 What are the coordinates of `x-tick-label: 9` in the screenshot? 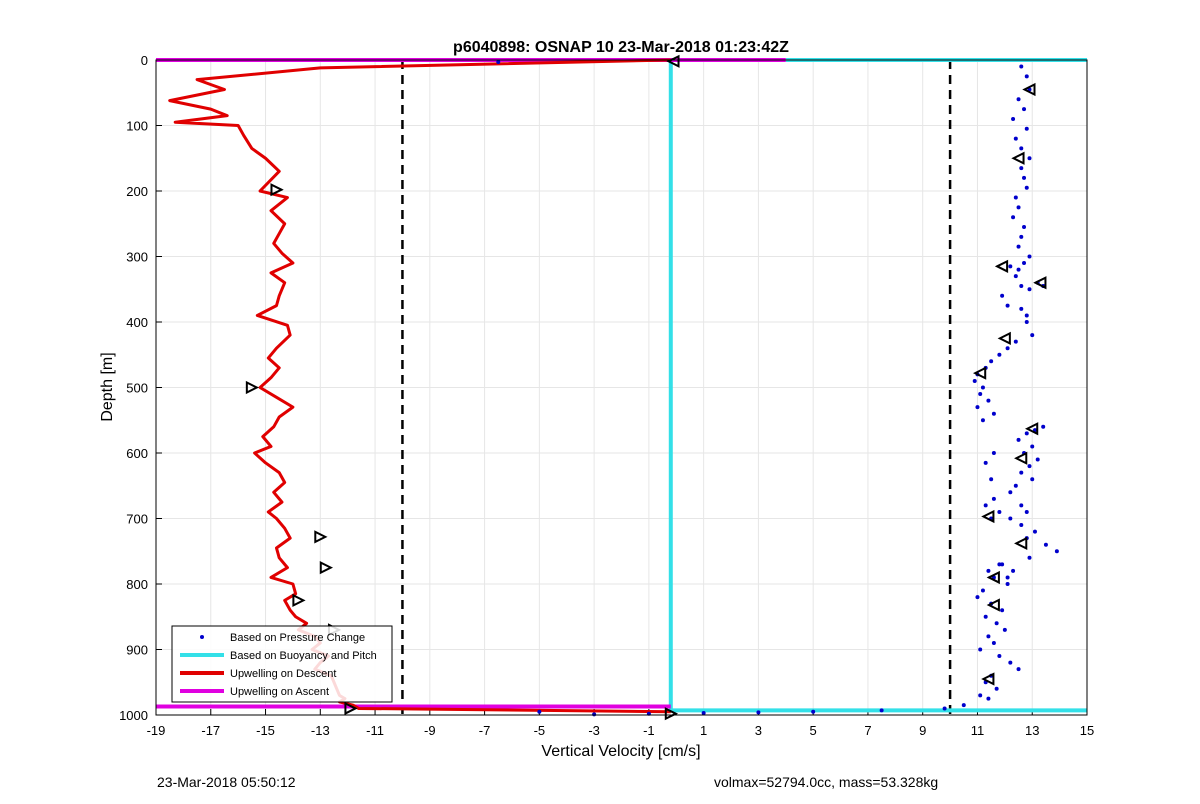 It's located at (922, 730).